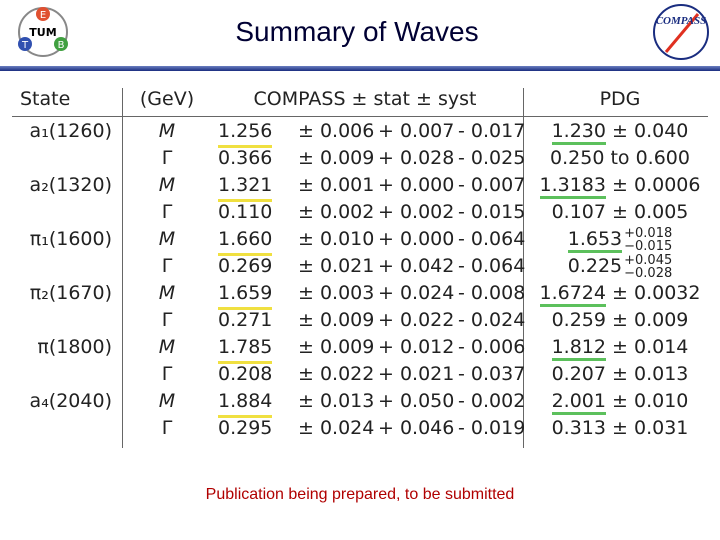 The height and width of the screenshot is (540, 720). What do you see at coordinates (492, 212) in the screenshot?
I see `compass-value: - 0.015` at bounding box center [492, 212].